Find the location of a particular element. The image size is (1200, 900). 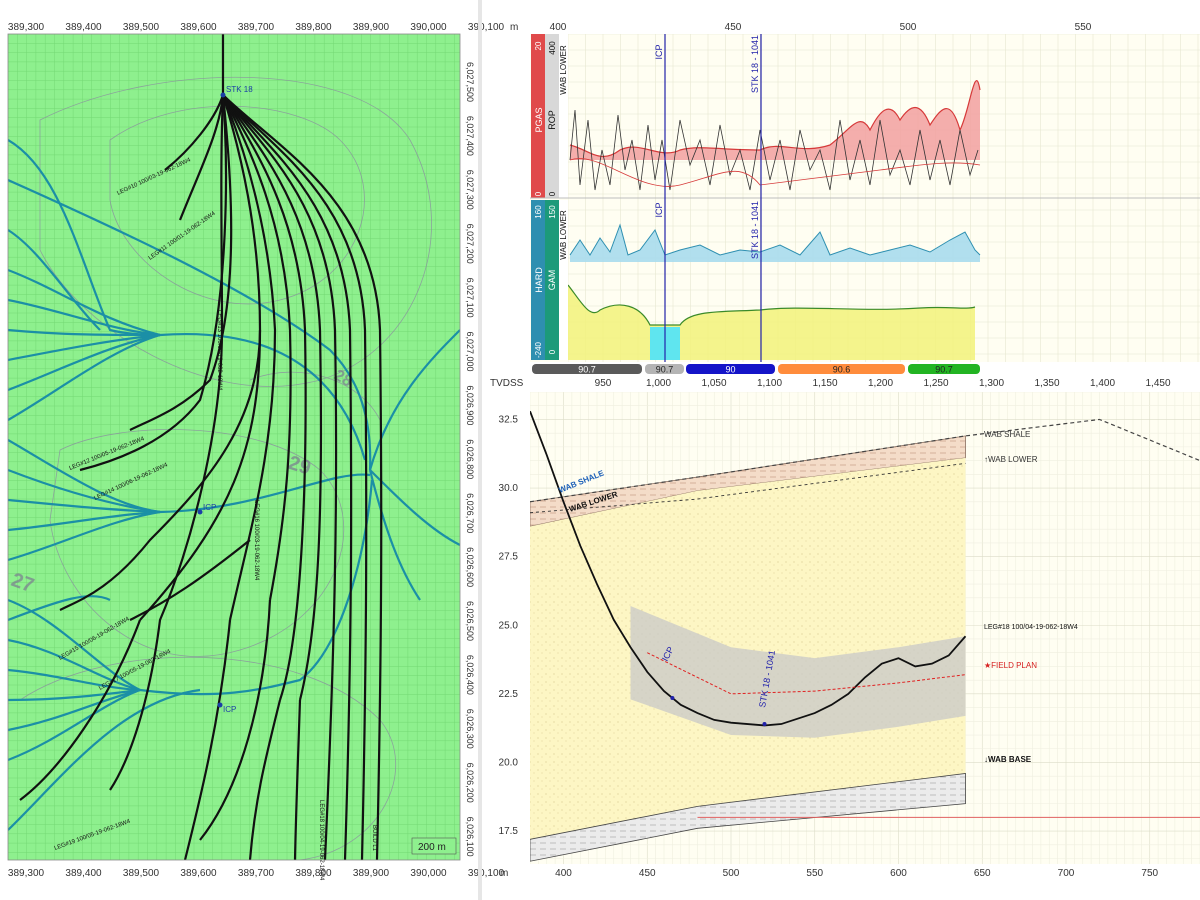

x-tick-label: 550 is located at coordinates (814, 873).